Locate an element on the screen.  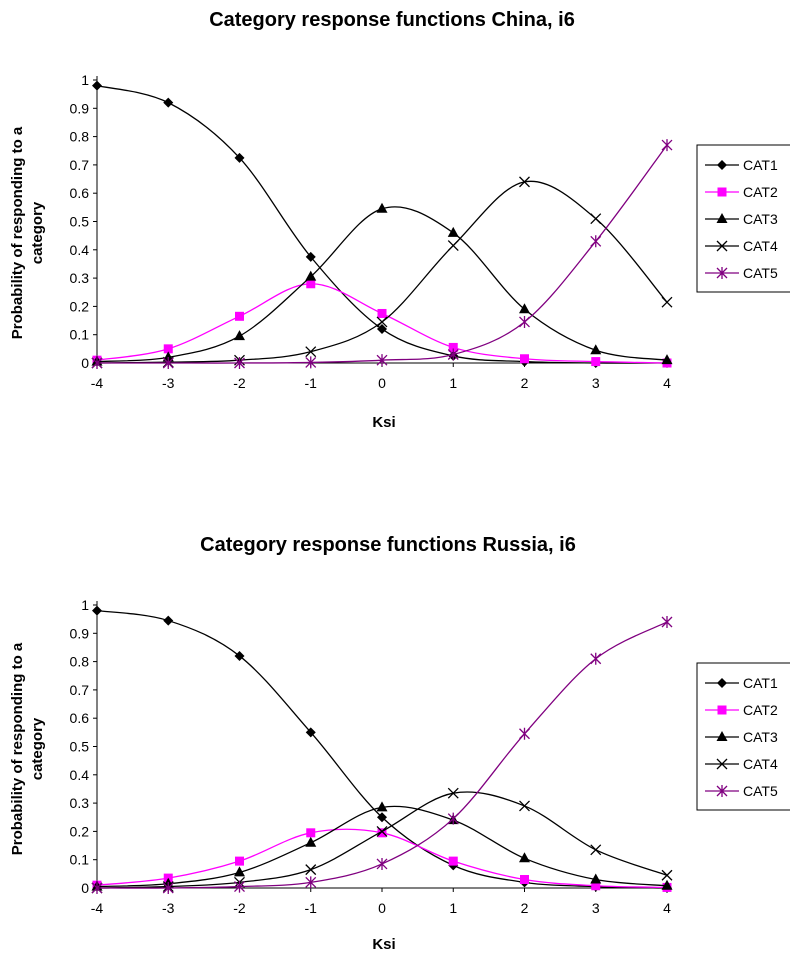
y-tick-label: 0.1 is located at coordinates (80, 335).